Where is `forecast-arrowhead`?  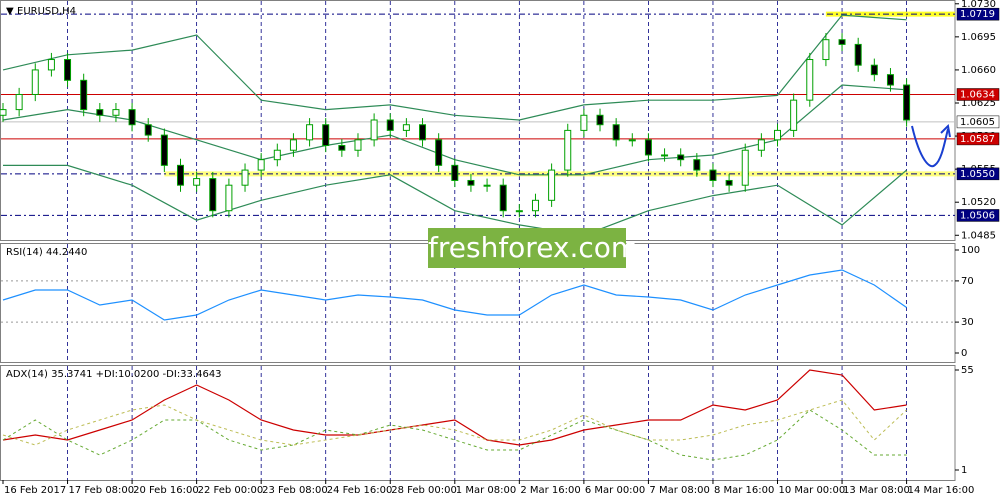 forecast-arrowhead is located at coordinates (945, 130).